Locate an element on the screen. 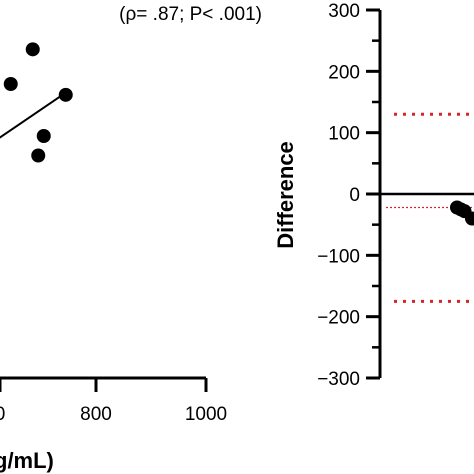  left-x-ticks: 0 800 1000 is located at coordinates (113, 401).